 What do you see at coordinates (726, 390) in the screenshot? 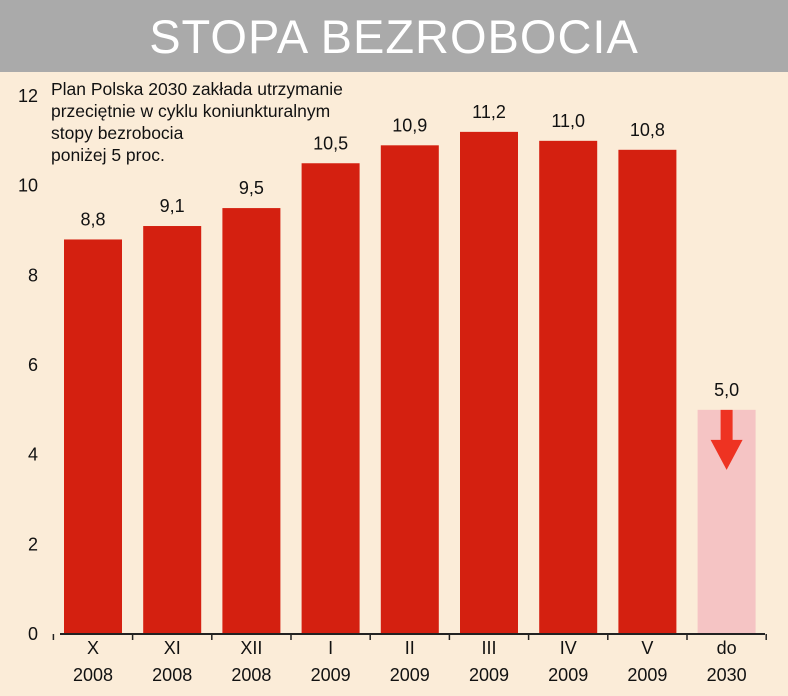
I see `data-label: 5,0` at bounding box center [726, 390].